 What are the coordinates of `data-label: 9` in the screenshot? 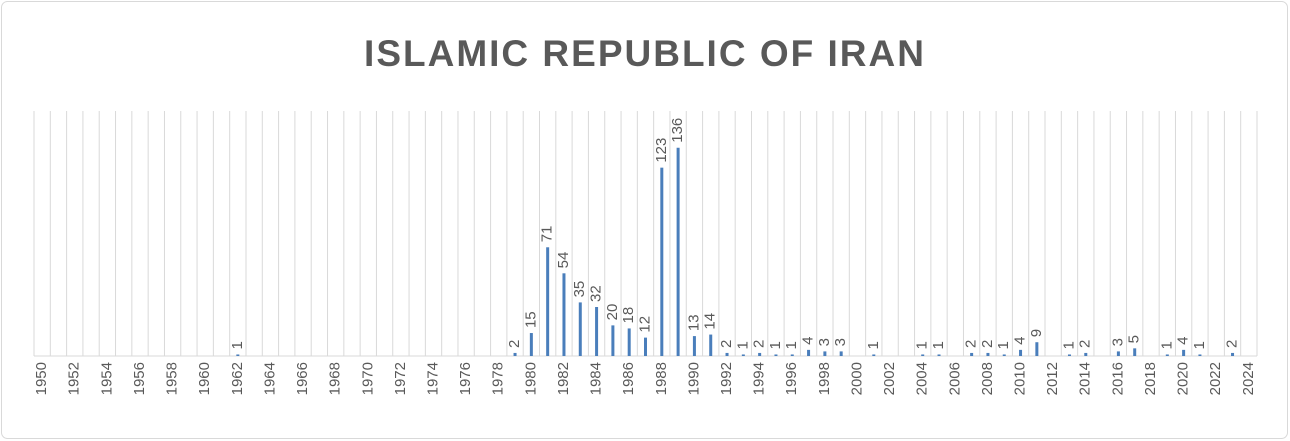 It's located at (1036, 333).